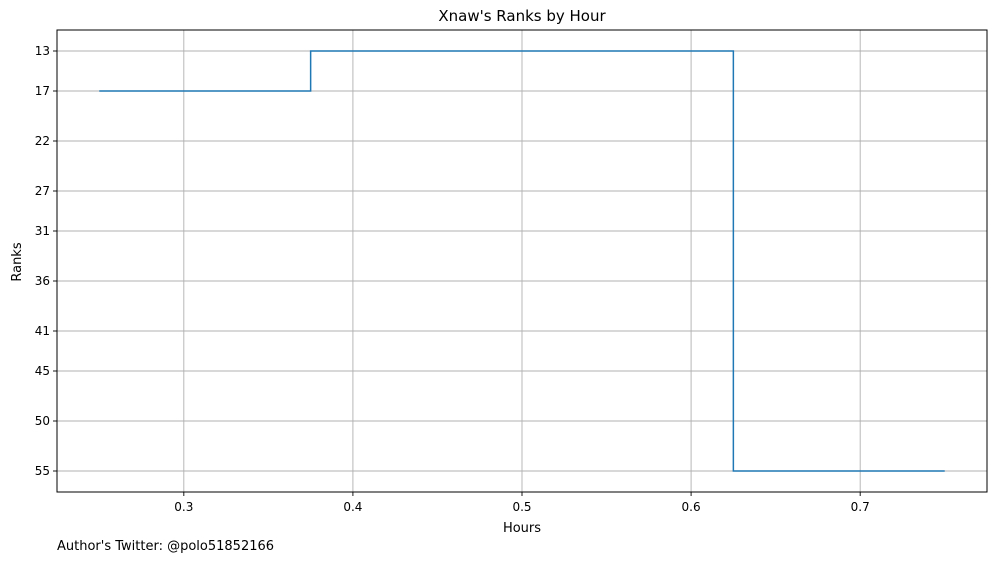 The width and height of the screenshot is (997, 562). What do you see at coordinates (42, 91) in the screenshot?
I see `y-tick-label: 17` at bounding box center [42, 91].